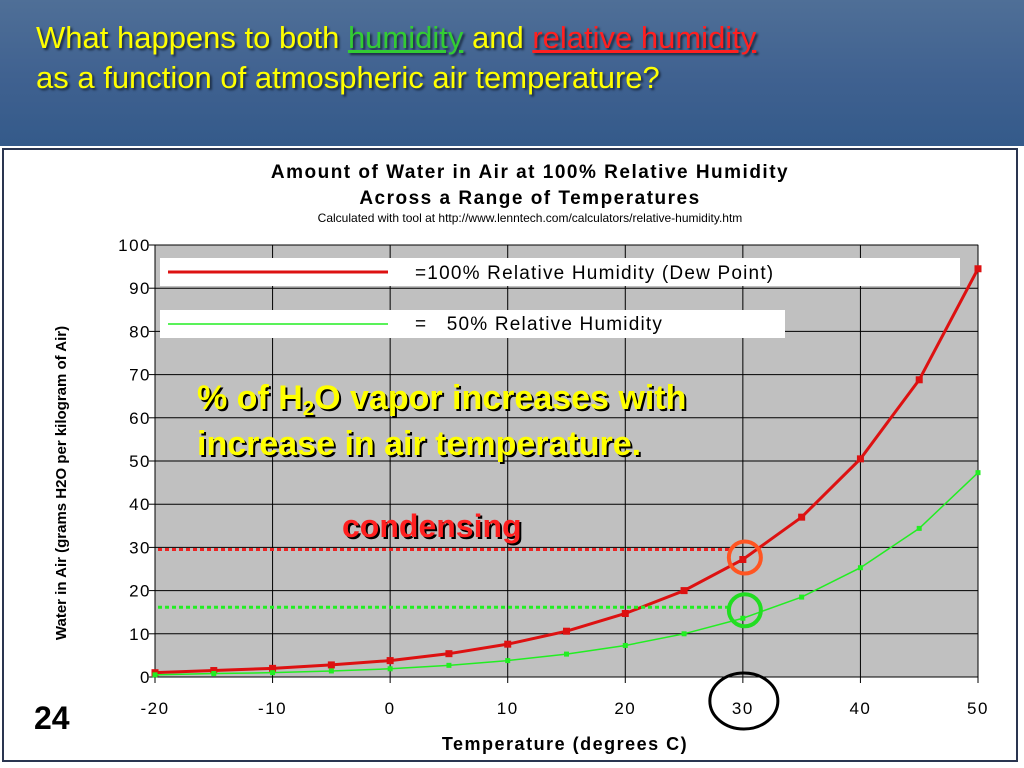 The height and width of the screenshot is (768, 1024). I want to click on x-tick-label: -20, so click(154, 708).